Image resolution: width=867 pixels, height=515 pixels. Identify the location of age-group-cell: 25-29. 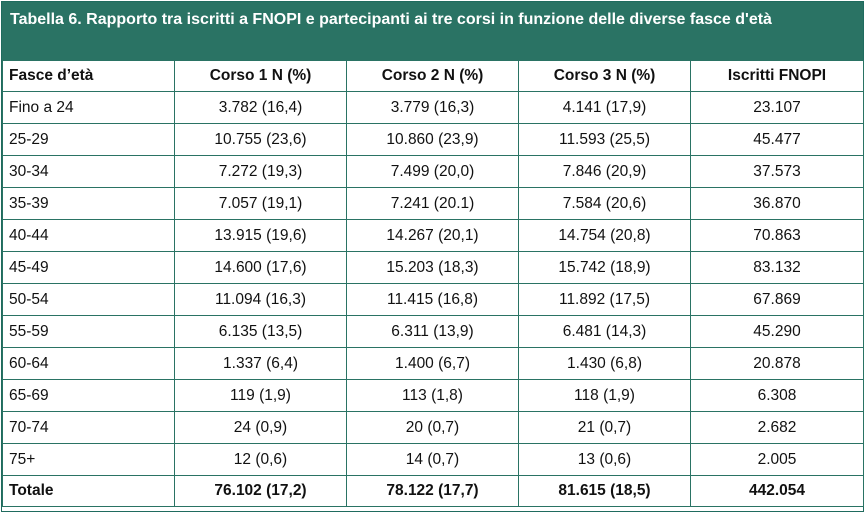
(88, 139).